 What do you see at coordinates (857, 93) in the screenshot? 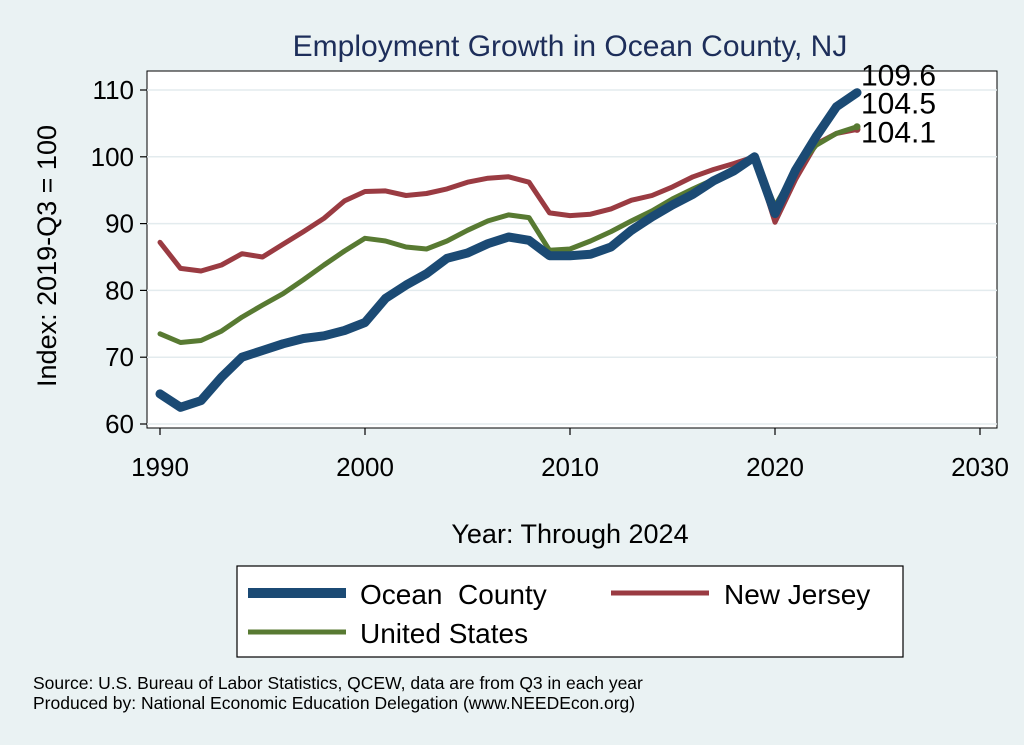
I see `series-endpoint-ocean-county` at bounding box center [857, 93].